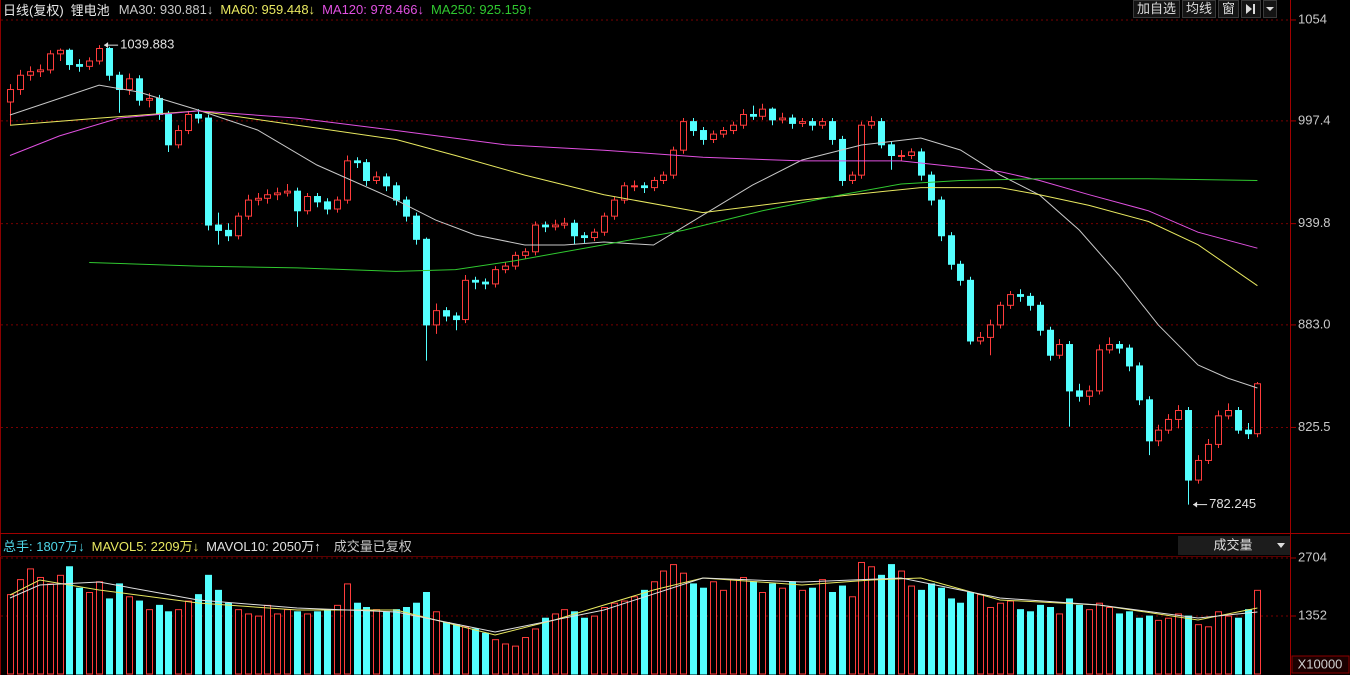  Describe the element at coordinates (1157, 9) in the screenshot. I see `toolbar-button: 加自选` at that location.